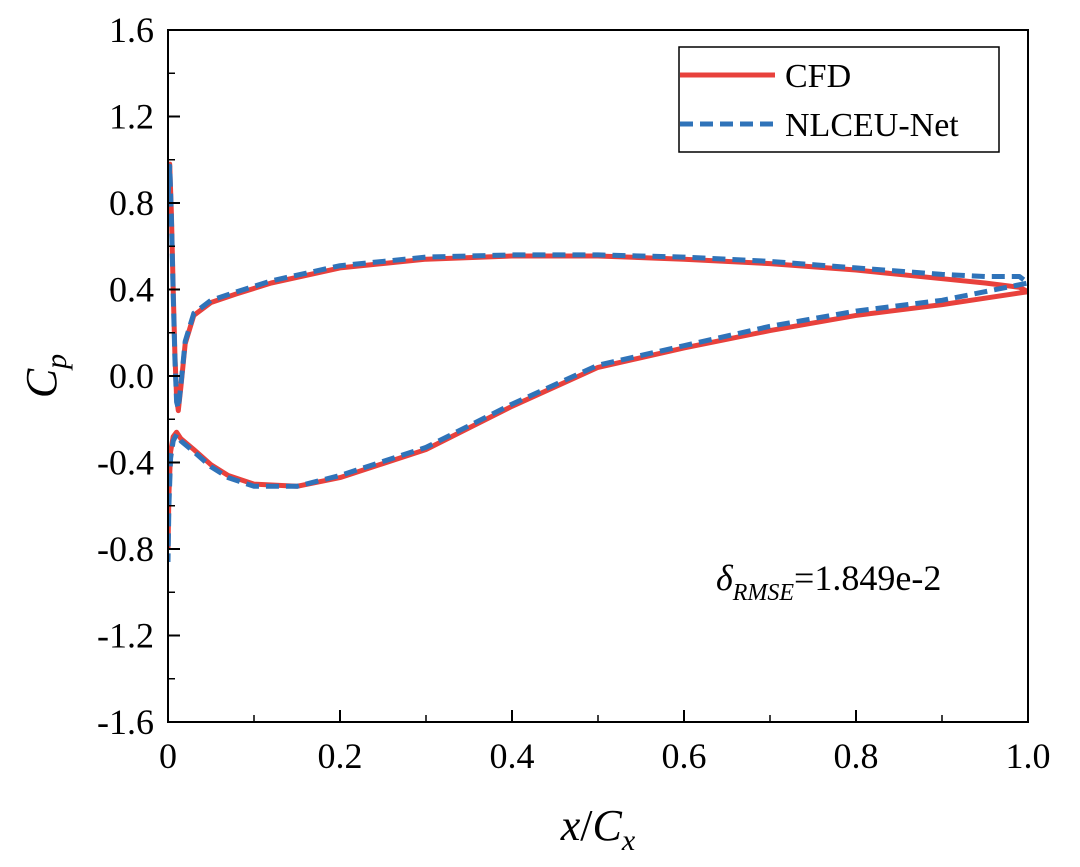 The width and height of the screenshot is (1080, 867). Describe the element at coordinates (45, 376) in the screenshot. I see `y-axis-title: Cp` at that location.